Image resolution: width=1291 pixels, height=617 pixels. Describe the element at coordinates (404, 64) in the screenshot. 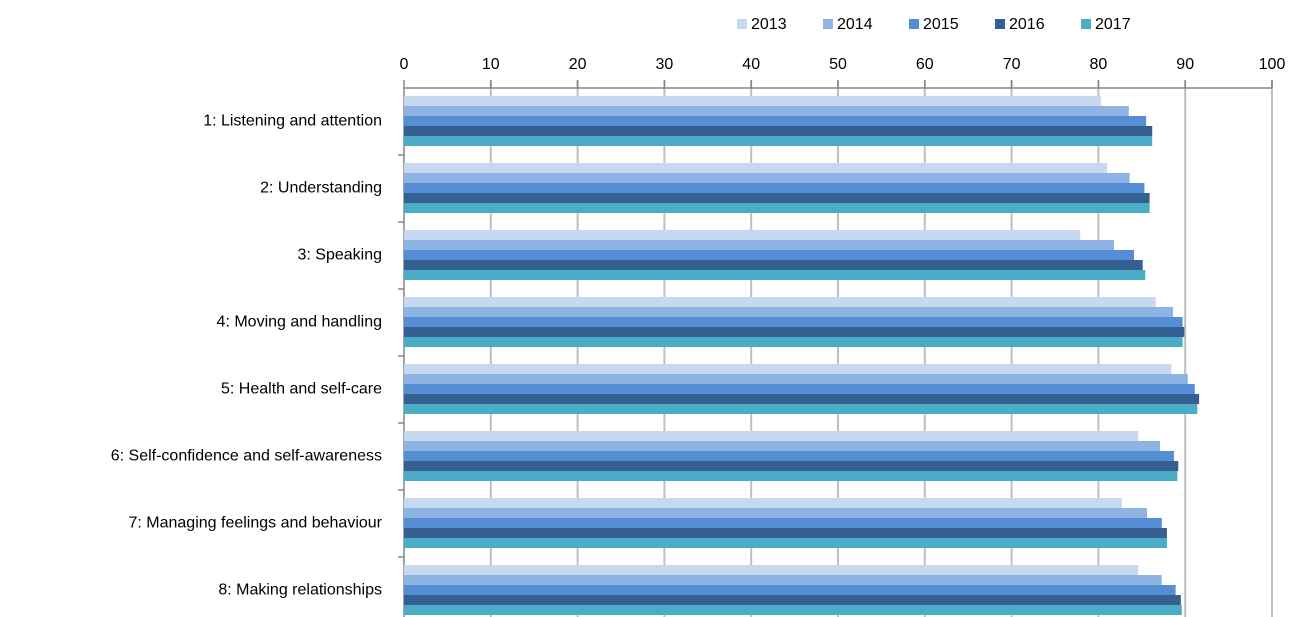

I see `x-tick-label: 0` at that location.